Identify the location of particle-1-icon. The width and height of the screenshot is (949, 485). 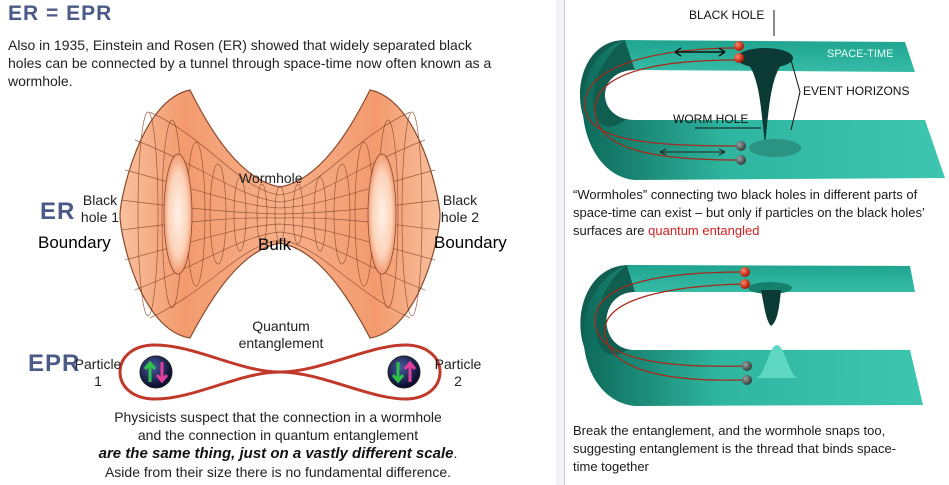
(156, 372).